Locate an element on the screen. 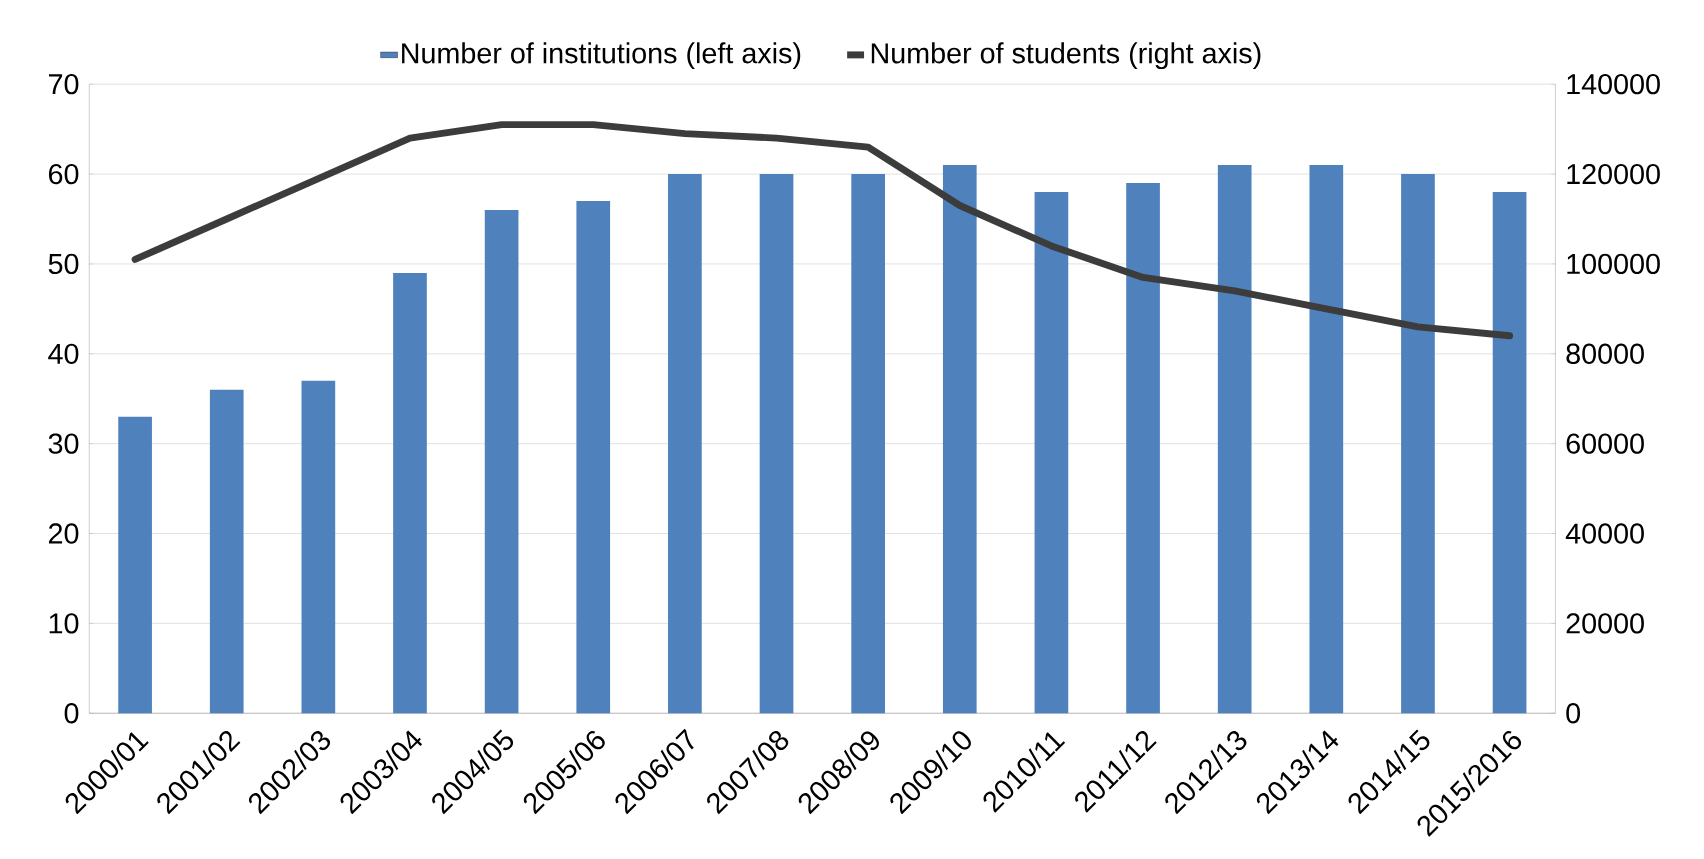  y-tick-label: 70 is located at coordinates (64, 84).